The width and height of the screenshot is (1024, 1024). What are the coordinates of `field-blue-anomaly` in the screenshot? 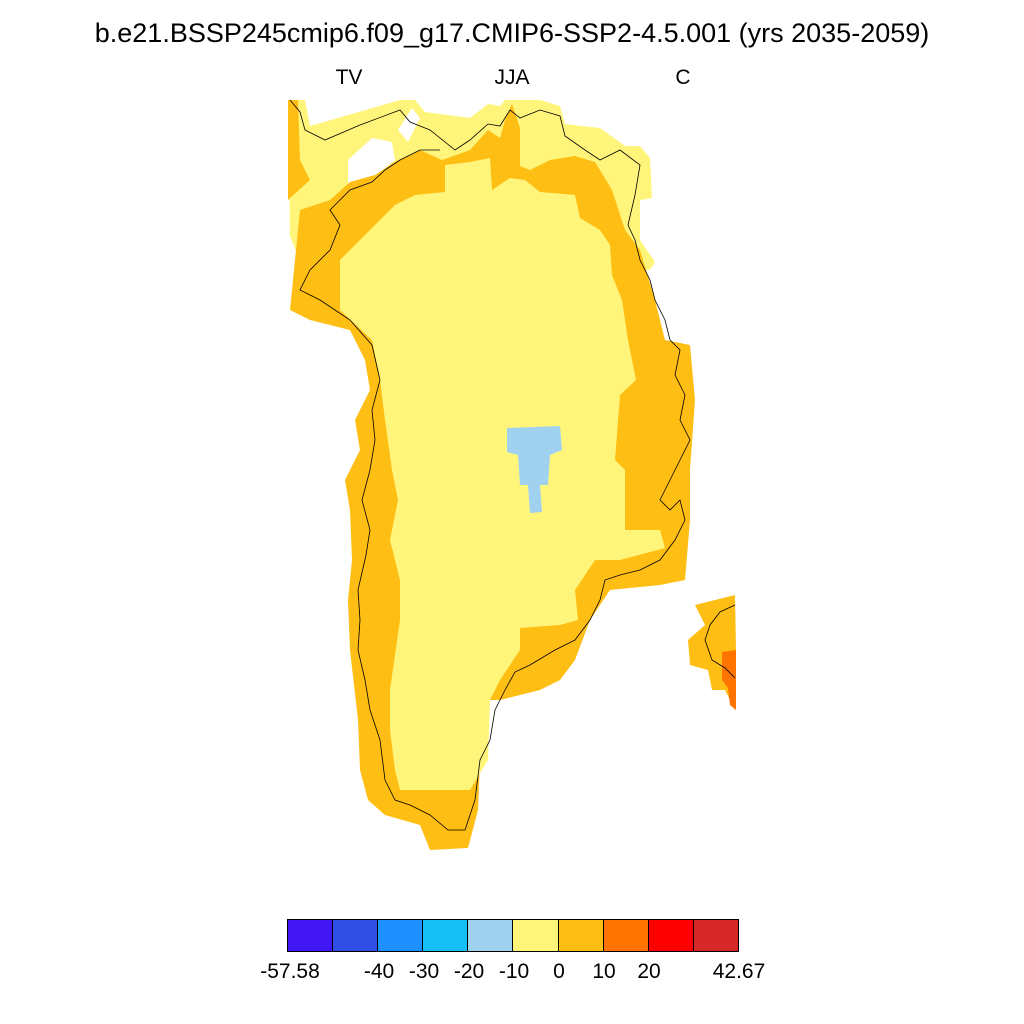 It's located at (534, 469).